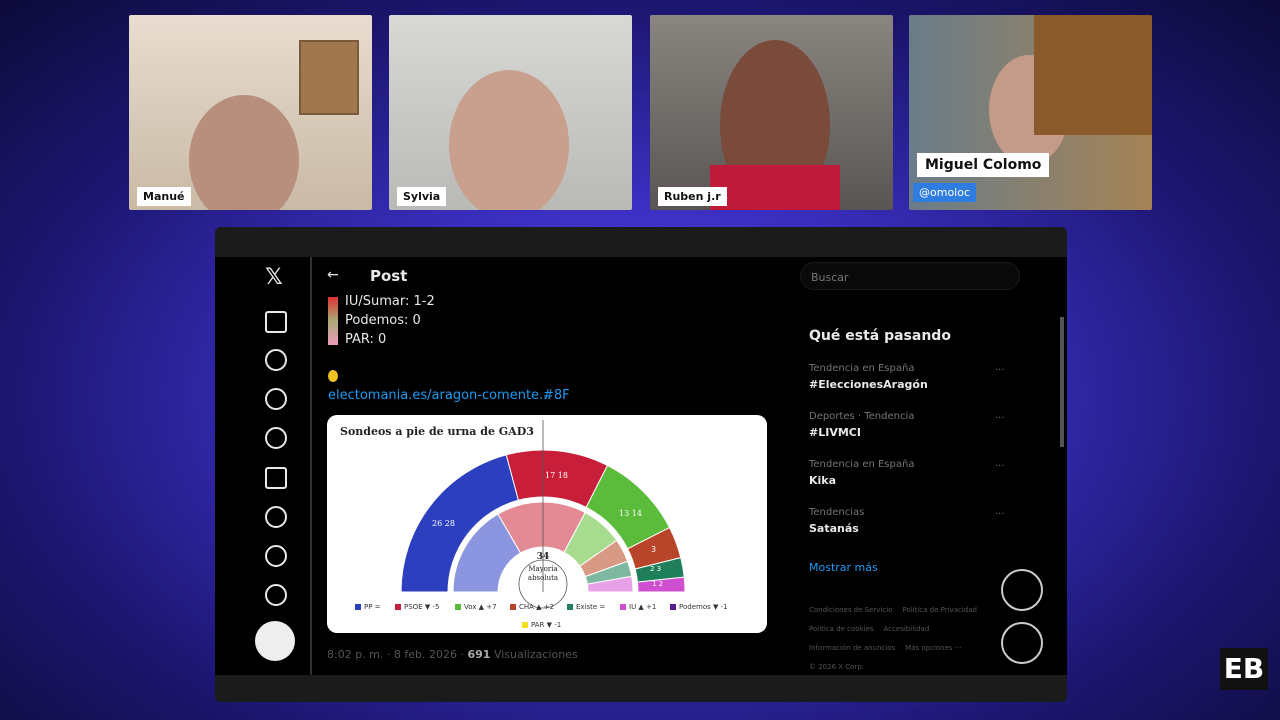 This screenshot has height=720, width=1280. What do you see at coordinates (543, 573) in the screenshot?
I see `majority-label: Mayoría absoluta` at bounding box center [543, 573].